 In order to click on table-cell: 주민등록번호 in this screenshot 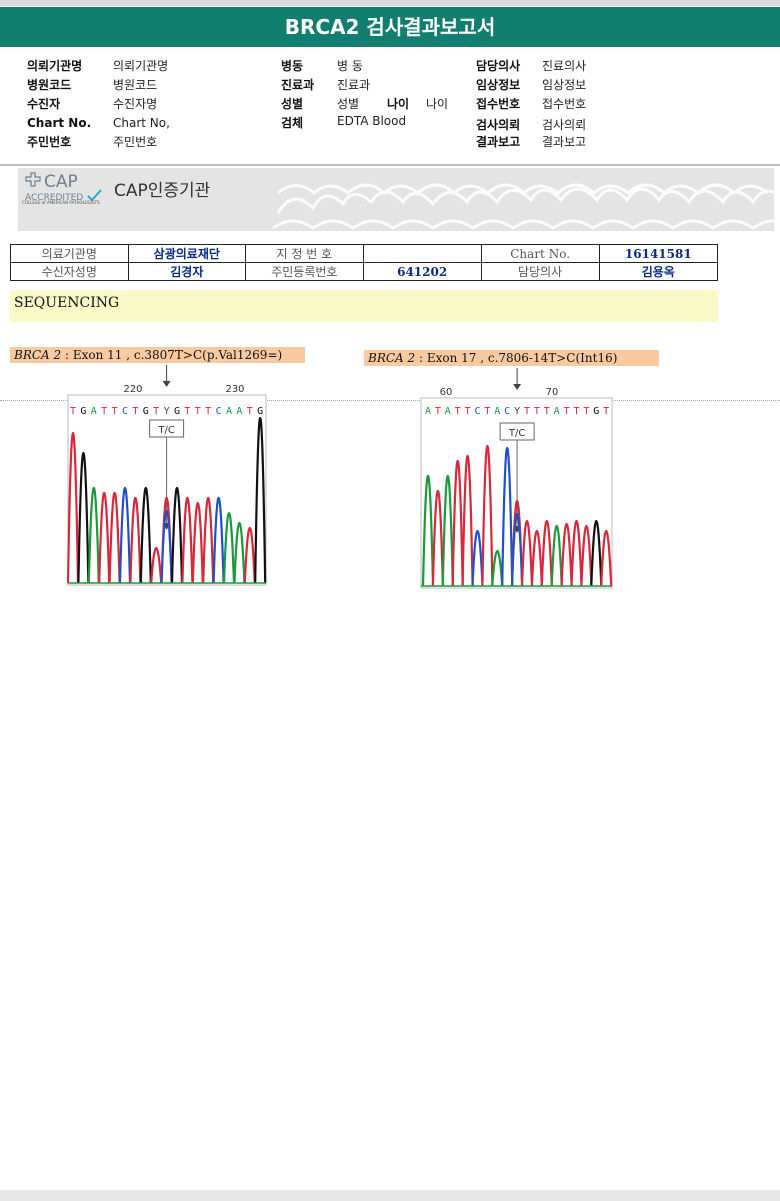, I will do `click(304, 271)`.